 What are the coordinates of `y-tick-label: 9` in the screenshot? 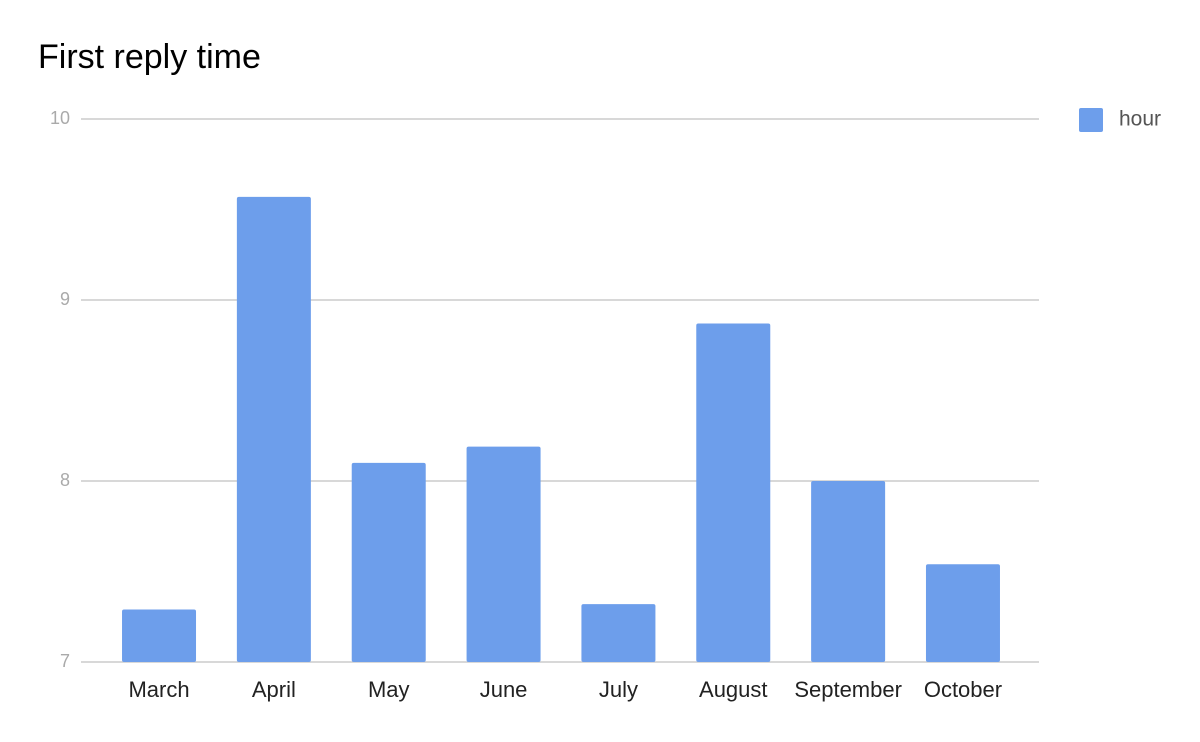 It's located at (65, 299).